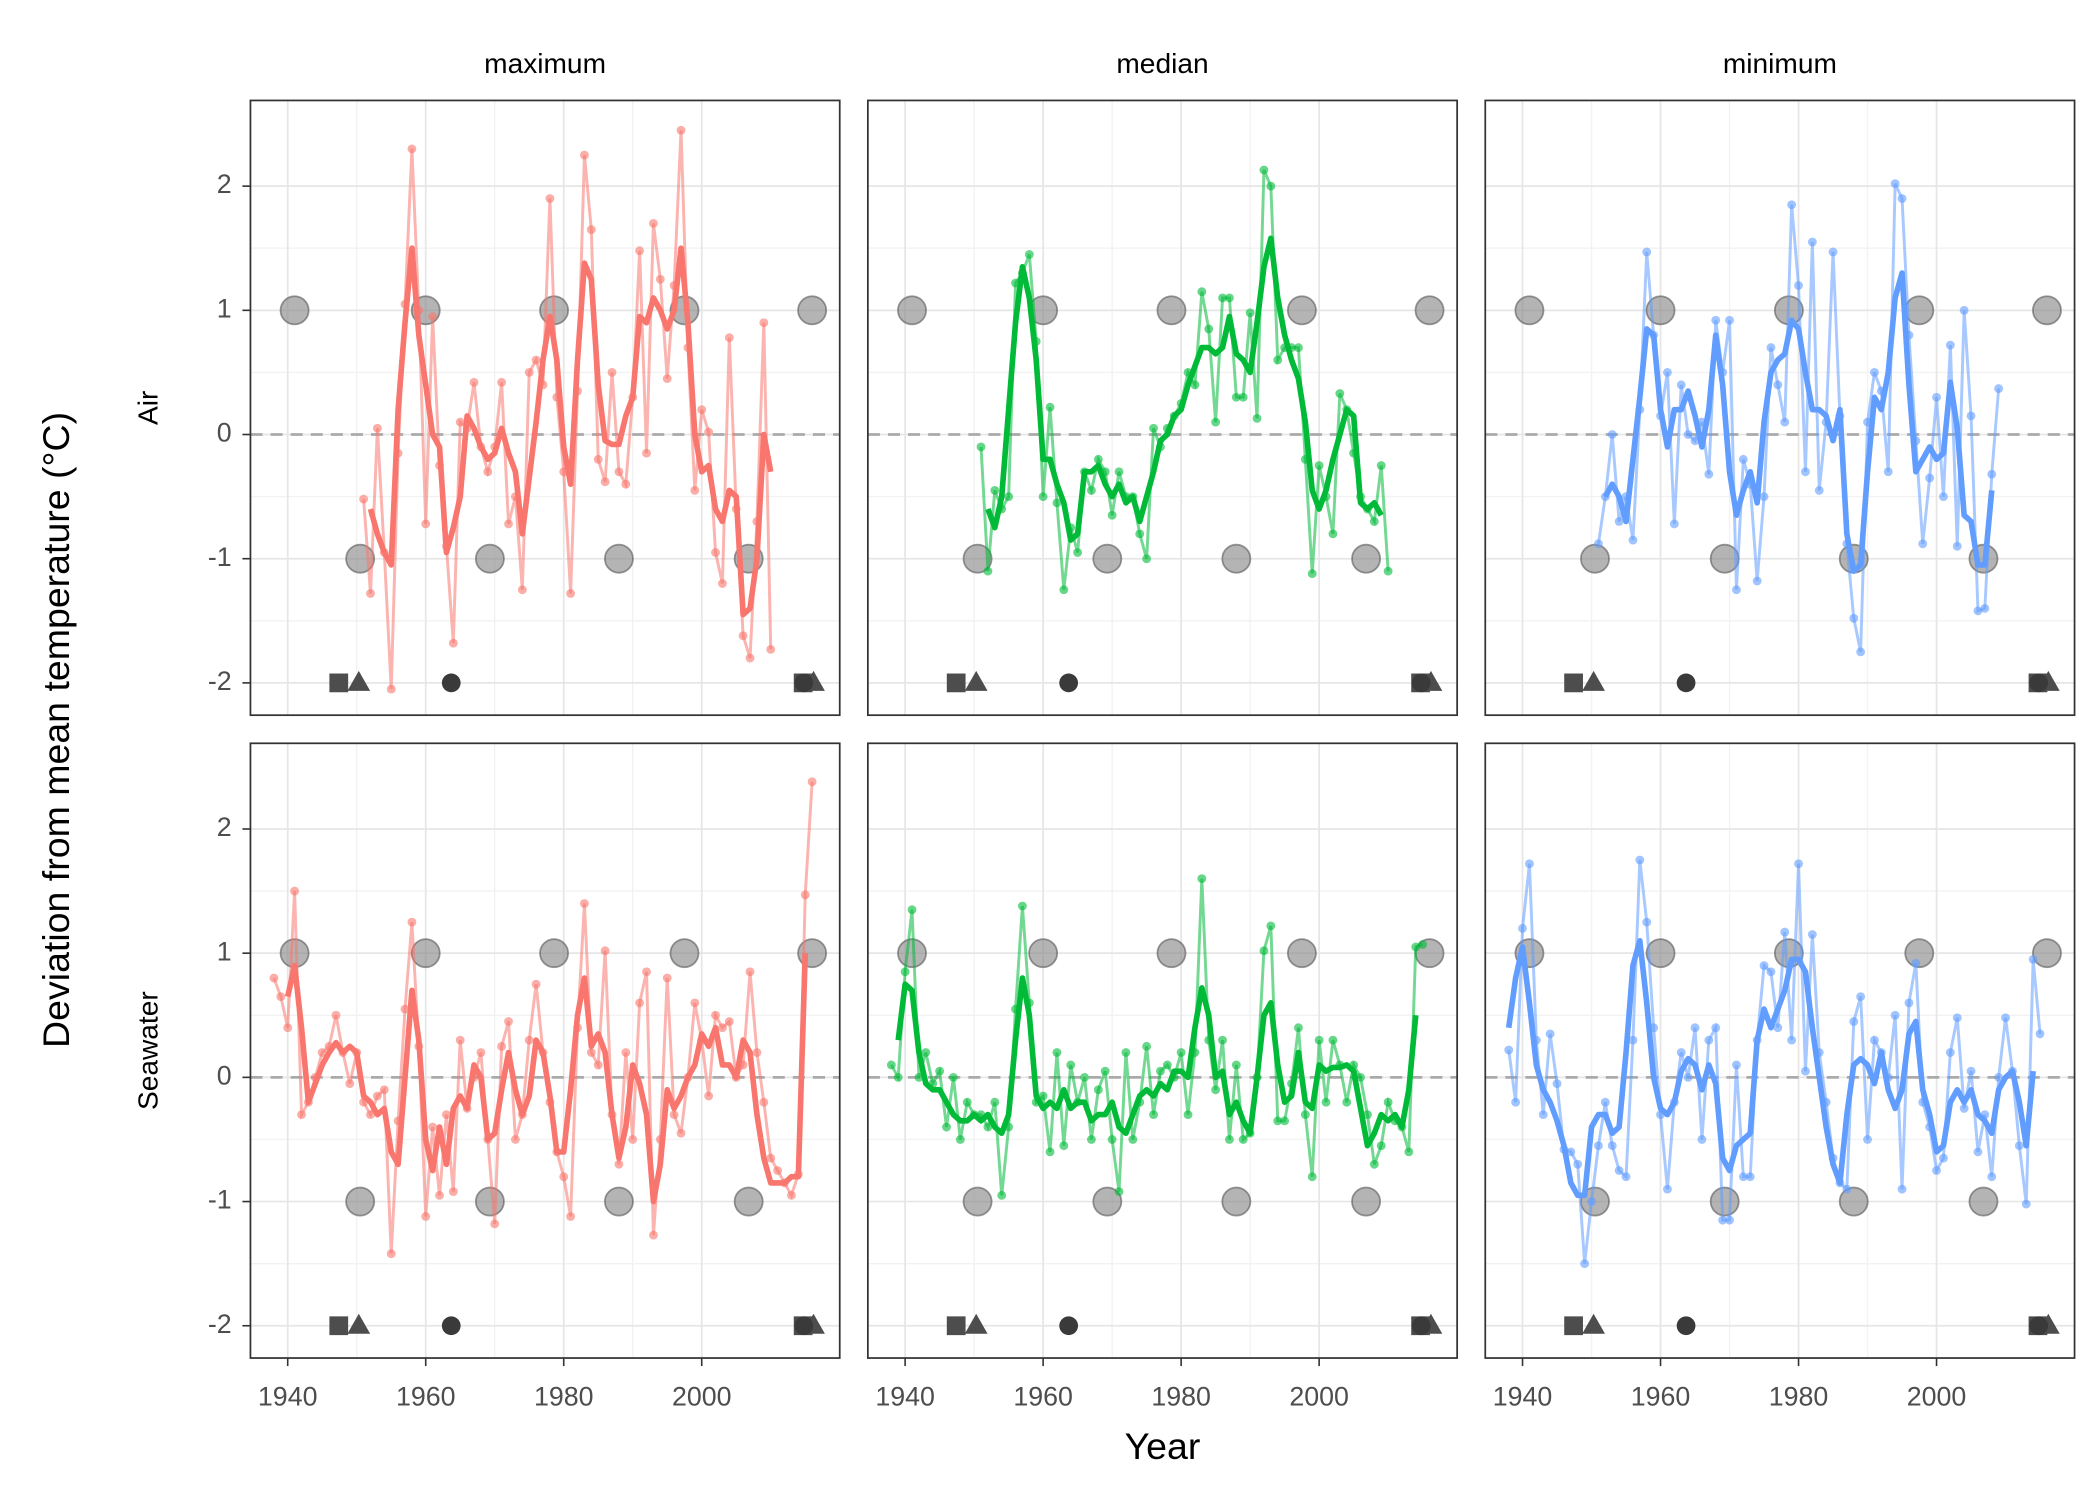 This screenshot has width=2100, height=1505. I want to click on y-tick-label: 0, so click(224, 433).